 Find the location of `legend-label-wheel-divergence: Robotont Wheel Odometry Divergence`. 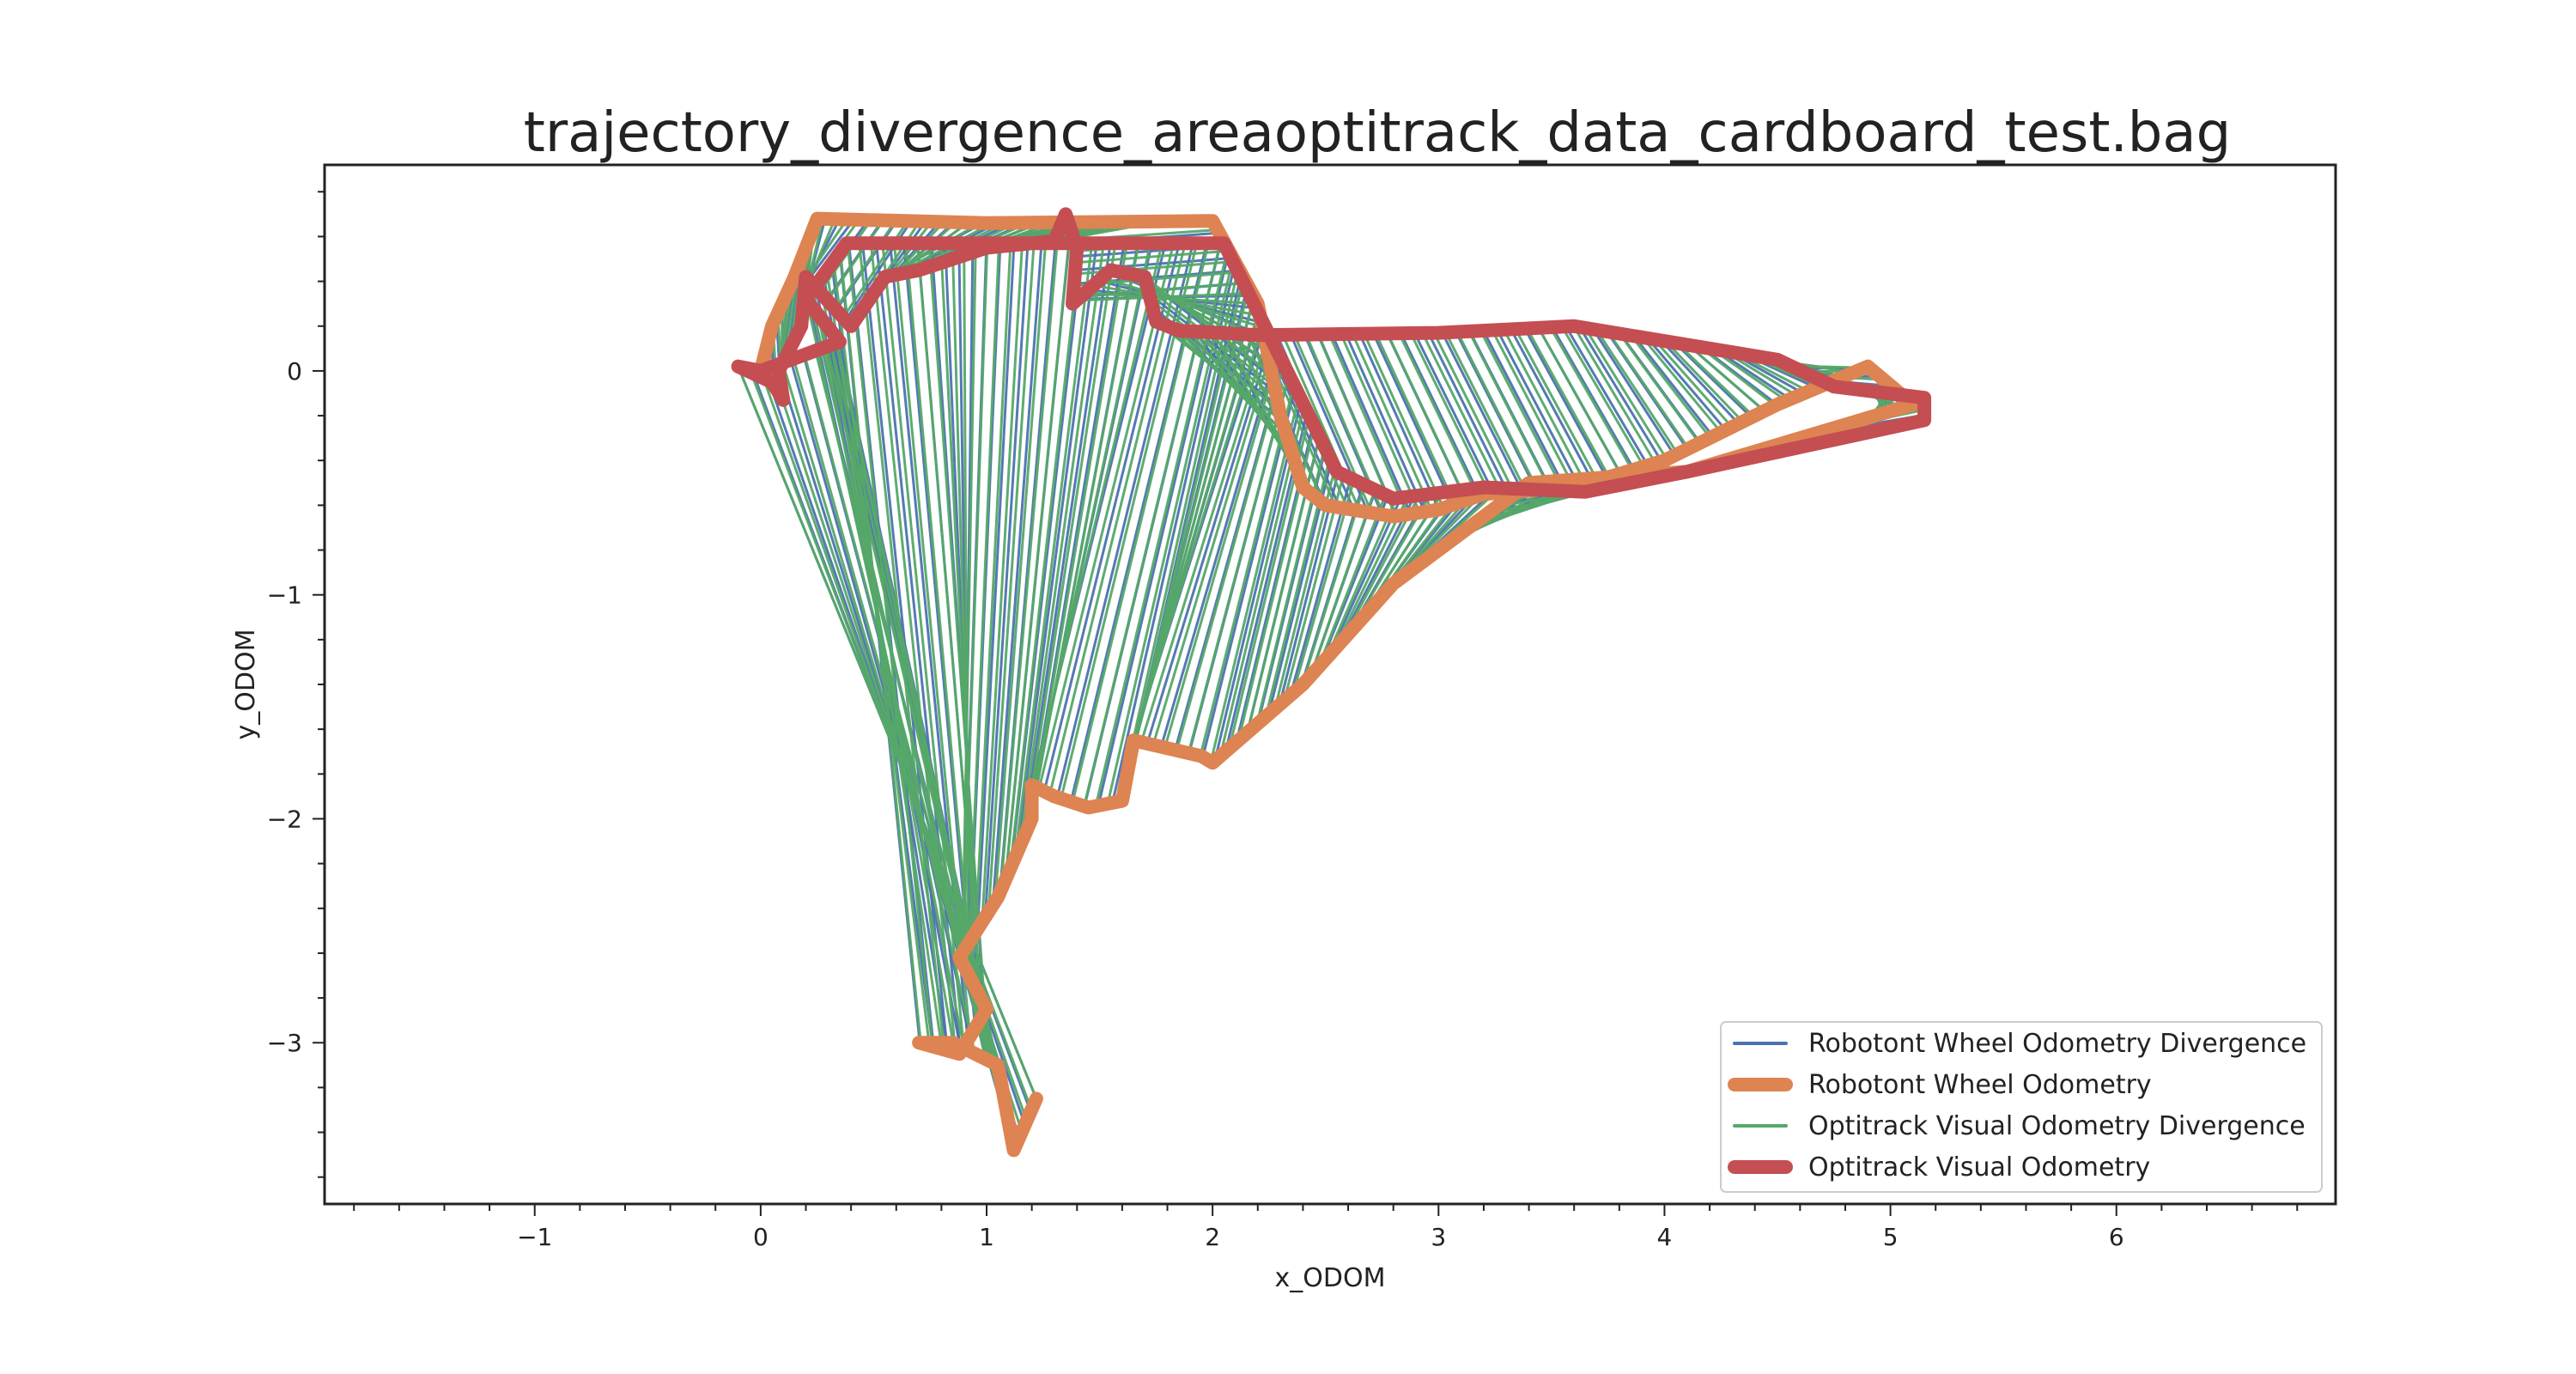

legend-label-wheel-divergence: Robotont Wheel Odometry Divergence is located at coordinates (2057, 1044).